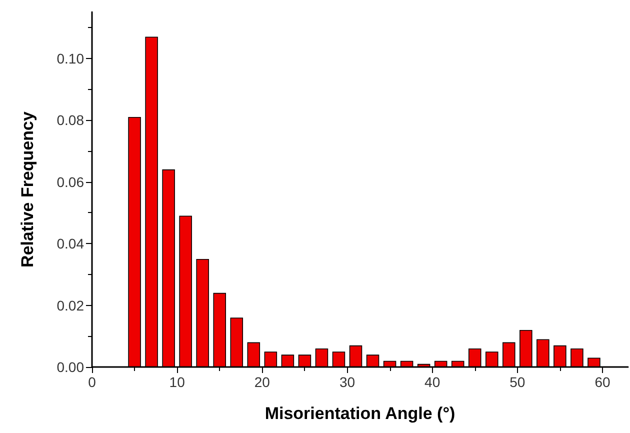 This screenshot has width=630, height=433. Describe the element at coordinates (70, 58) in the screenshot. I see `y-tick-label: 0.10` at that location.